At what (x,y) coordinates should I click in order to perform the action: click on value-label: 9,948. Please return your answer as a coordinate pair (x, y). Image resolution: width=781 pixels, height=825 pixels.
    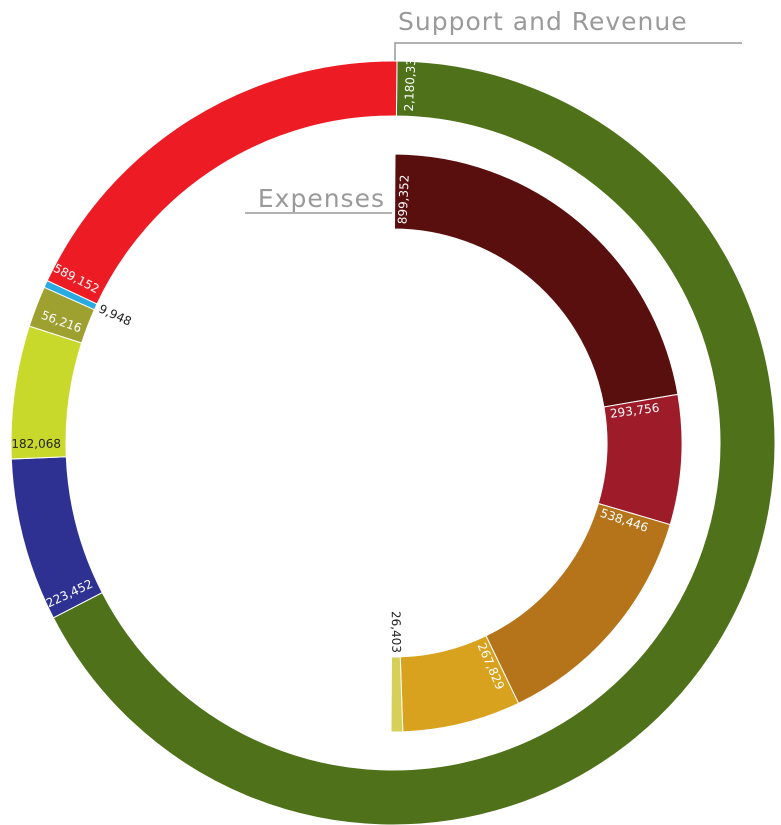
    Looking at the image, I should click on (115, 315).